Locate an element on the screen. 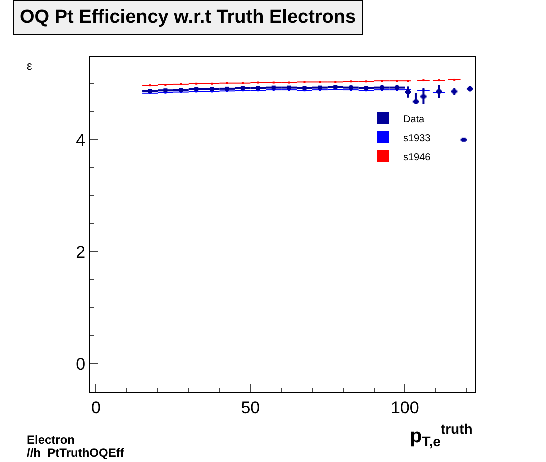 The image size is (546, 462). x-tick-label: 50 is located at coordinates (250, 408).